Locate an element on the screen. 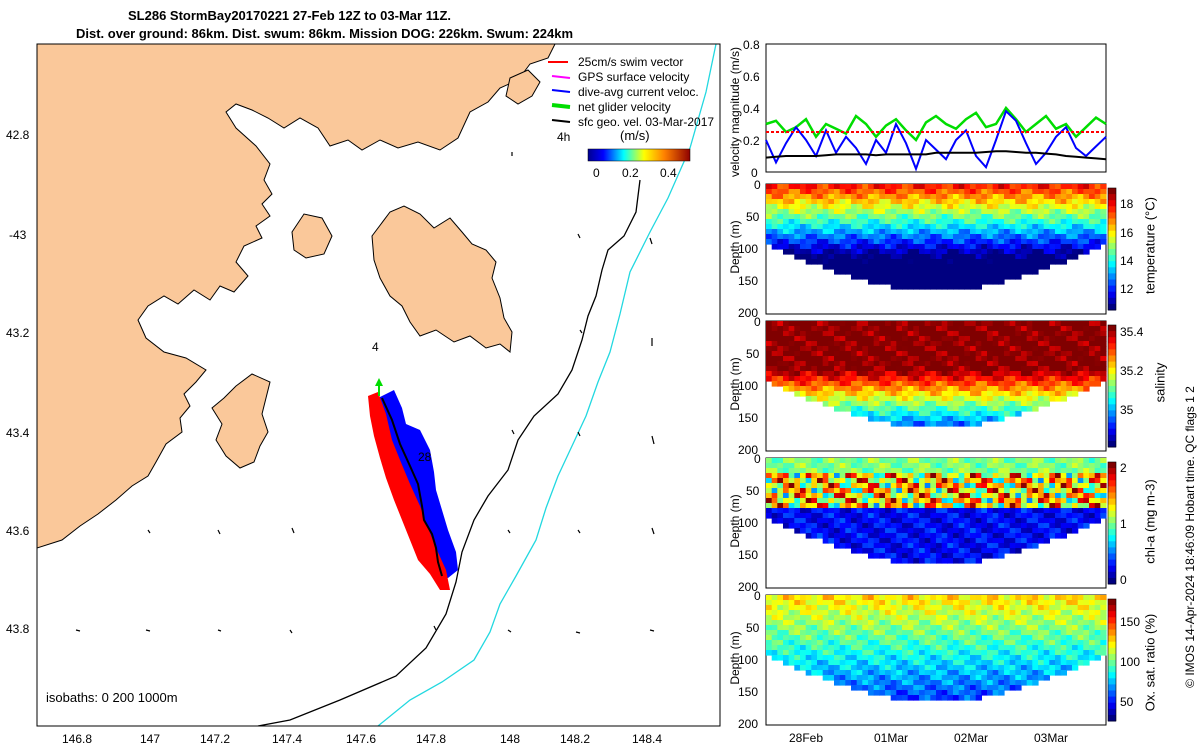 The width and height of the screenshot is (1200, 750). vel-y-tick: 0.8 is located at coordinates (751, 45).